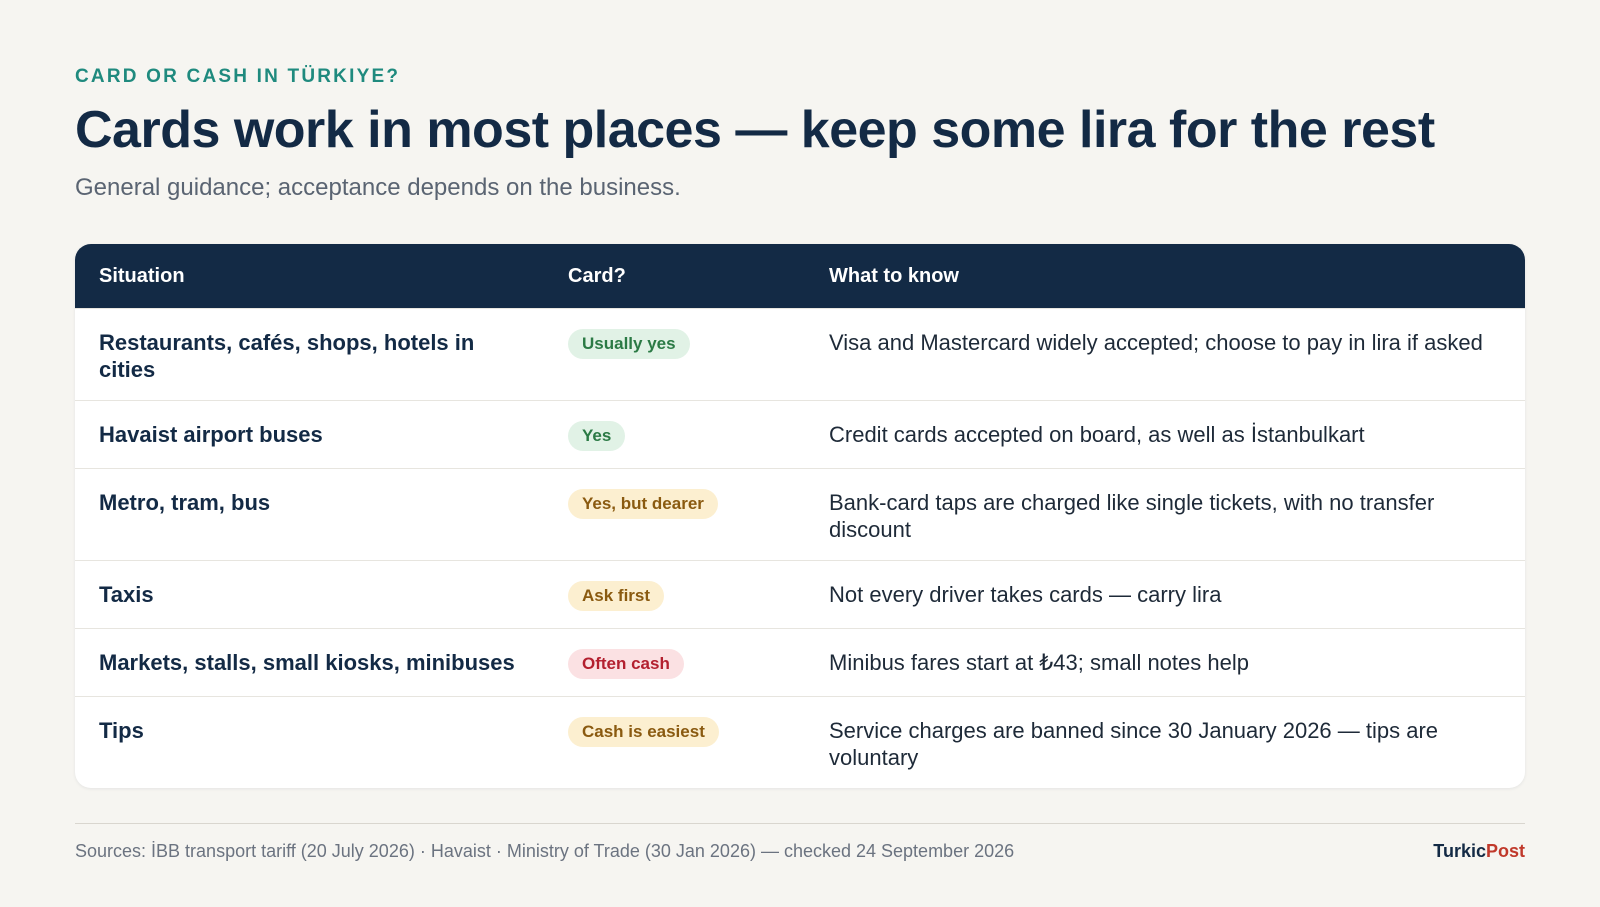 This screenshot has width=1600, height=907. What do you see at coordinates (629, 344) in the screenshot?
I see `status-badge: Usually yes` at bounding box center [629, 344].